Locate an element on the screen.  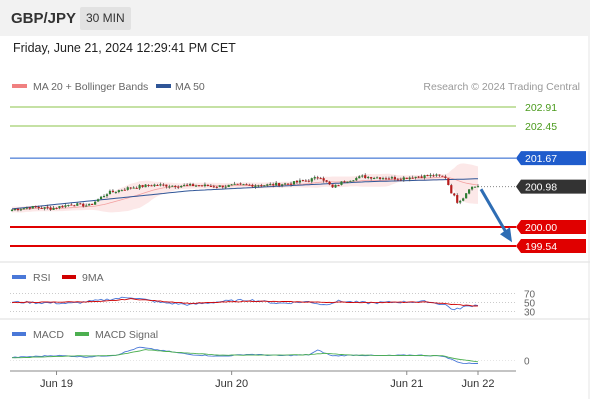
timeframe-button: 30 MIN is located at coordinates (105, 18).